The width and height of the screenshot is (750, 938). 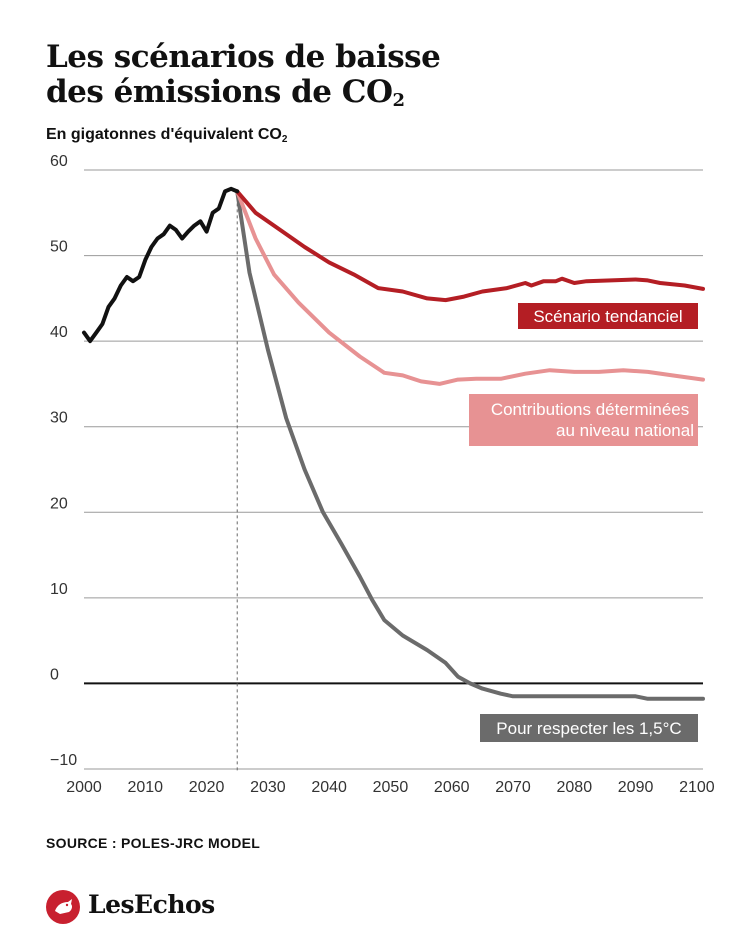 I want to click on subtitle-subscript: 2, so click(x=284, y=139).